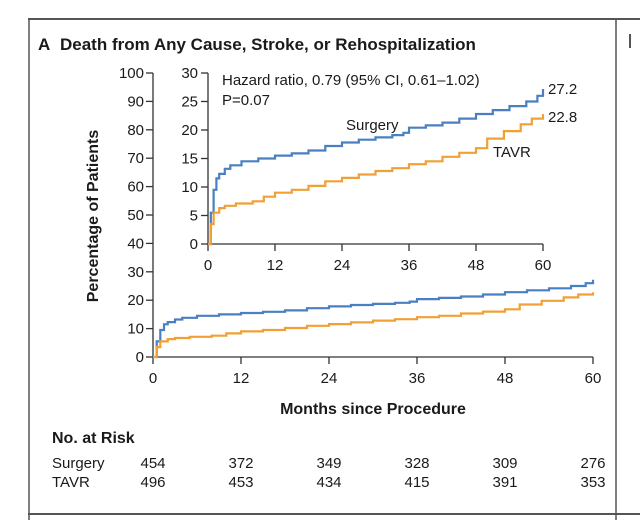 This screenshot has height=520, width=640. I want to click on risk-cell: 309, so click(505, 463).